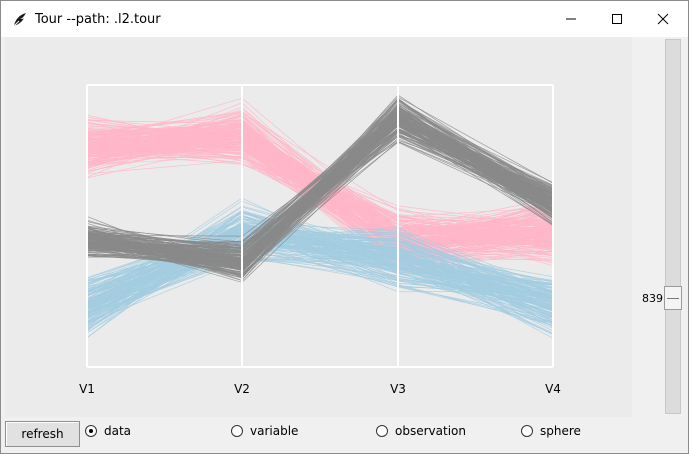  I want to click on radio-observation: observation, so click(421, 431).